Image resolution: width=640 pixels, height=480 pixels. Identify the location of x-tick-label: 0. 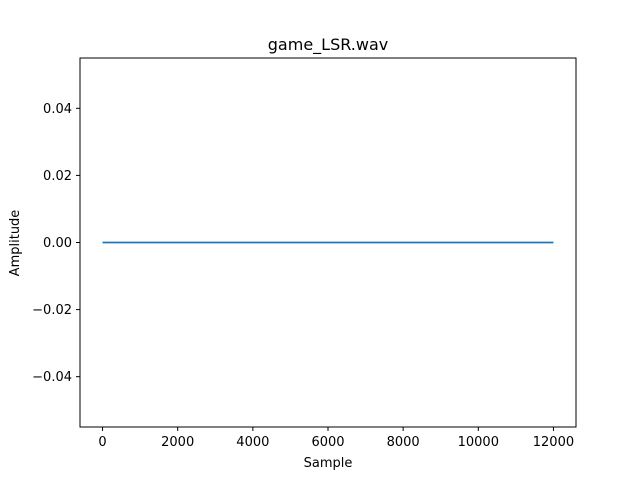
(102, 442).